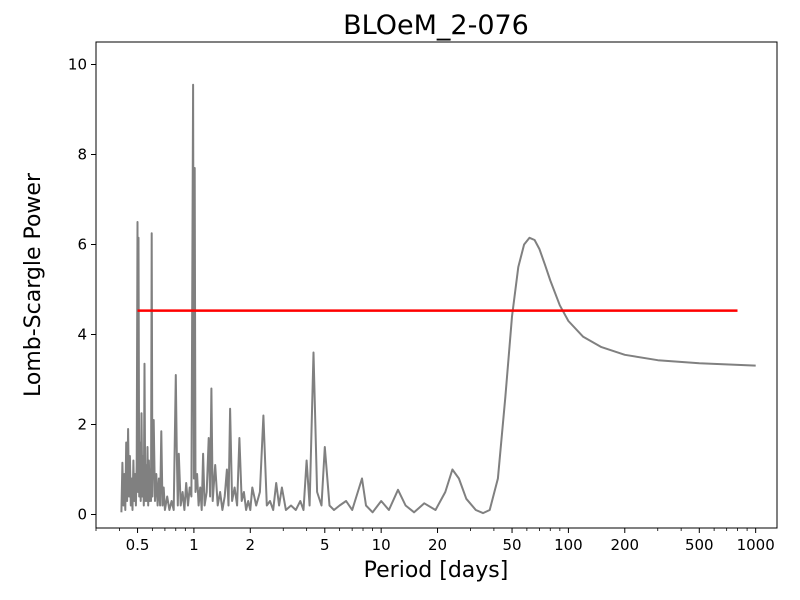 The height and width of the screenshot is (600, 800). I want to click on x-tick-label: 2, so click(251, 545).